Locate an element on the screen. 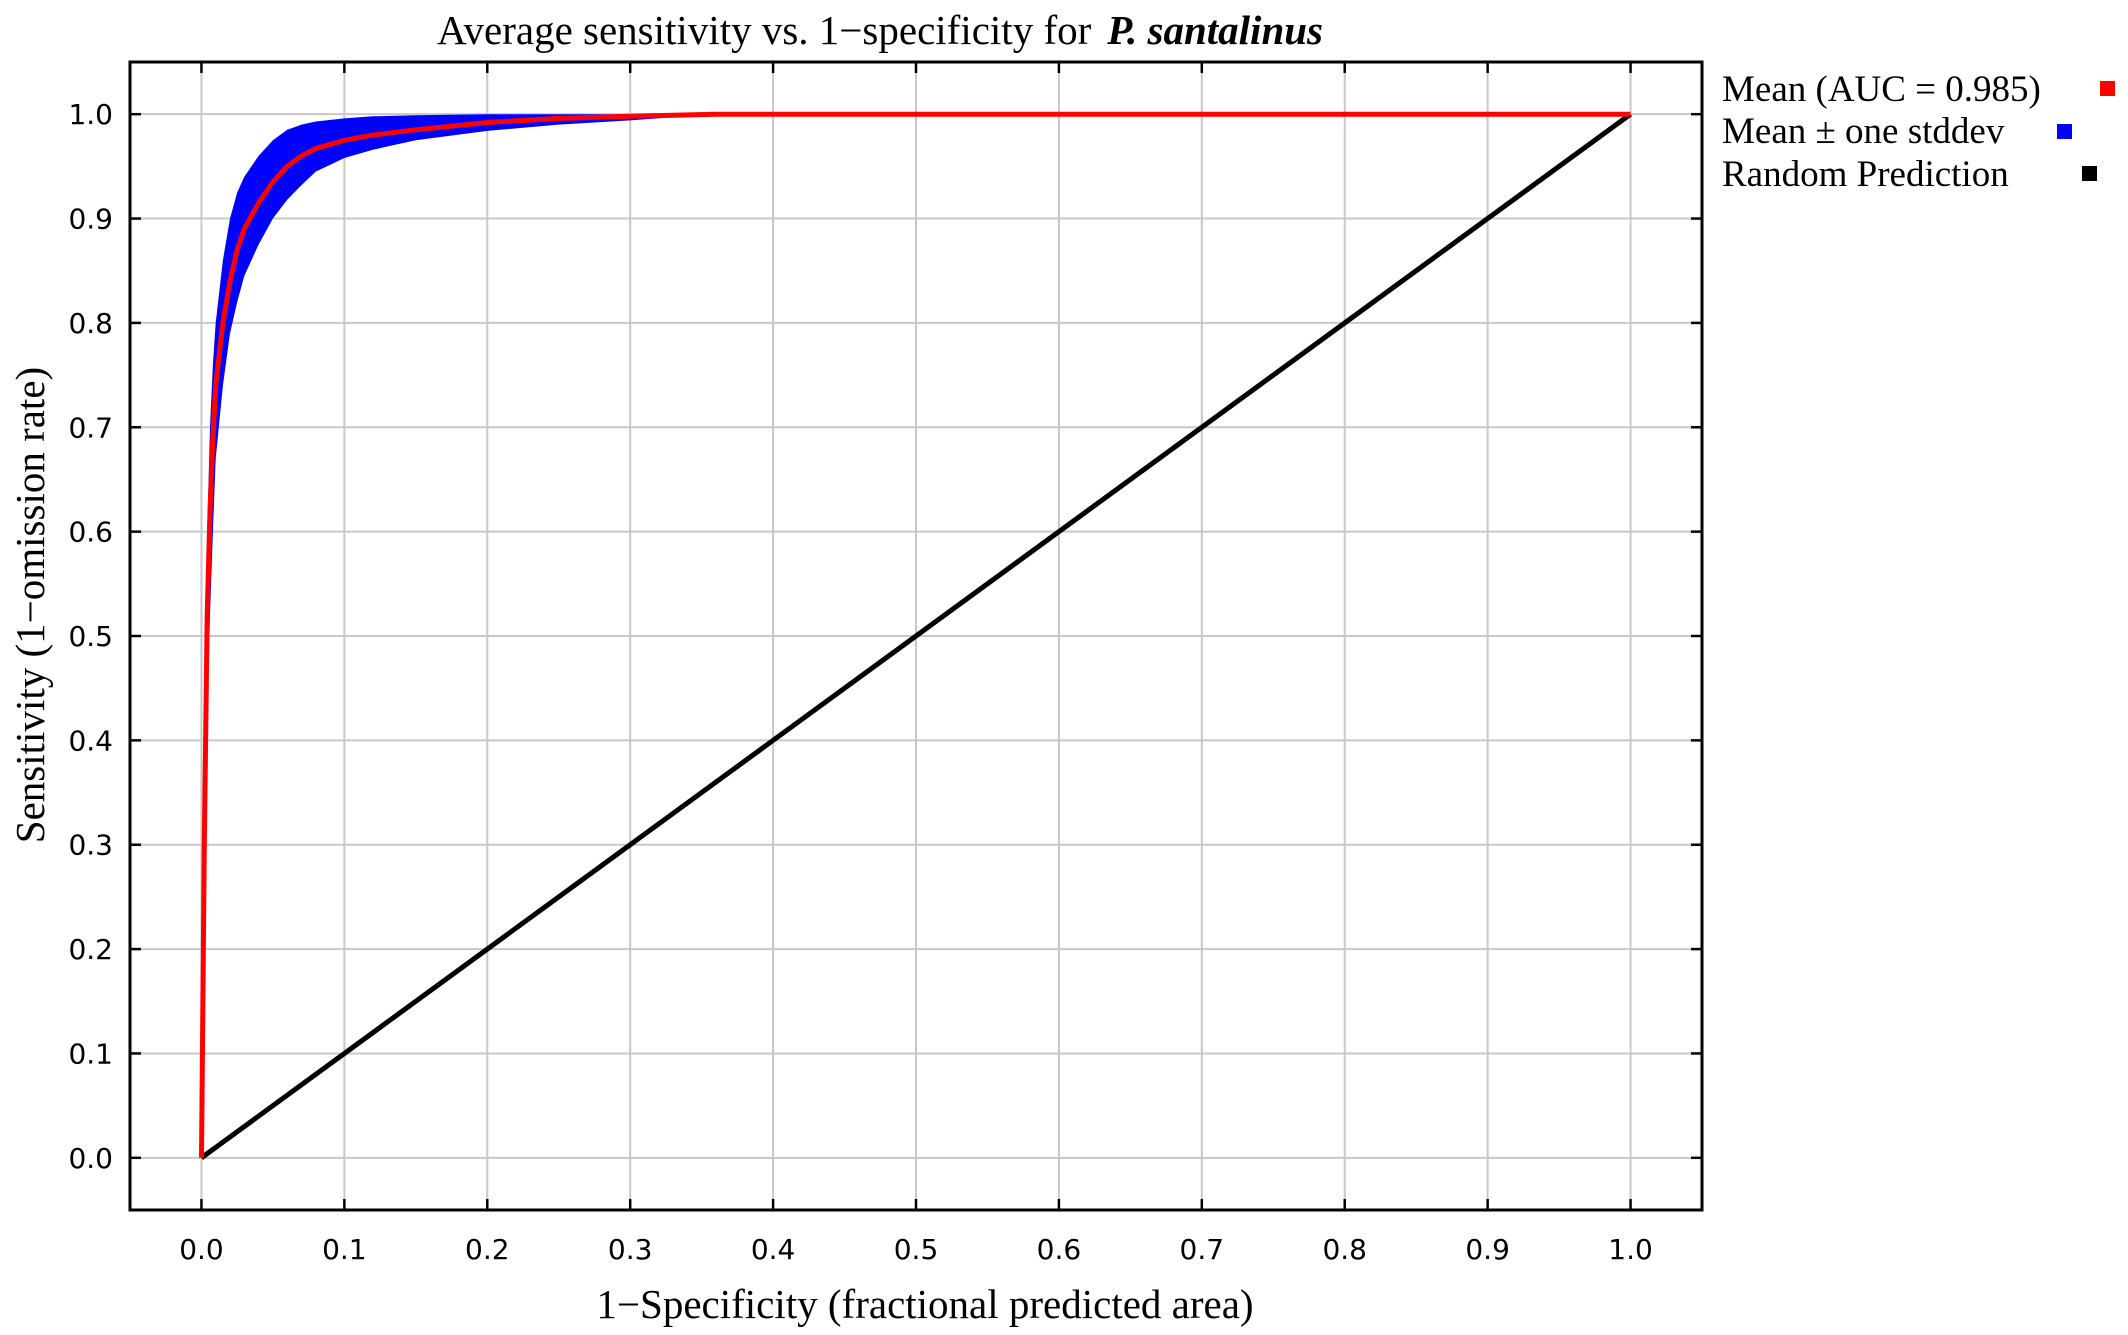 This screenshot has height=1335, width=2128. x-tick-label: 0.6 is located at coordinates (1059, 1249).